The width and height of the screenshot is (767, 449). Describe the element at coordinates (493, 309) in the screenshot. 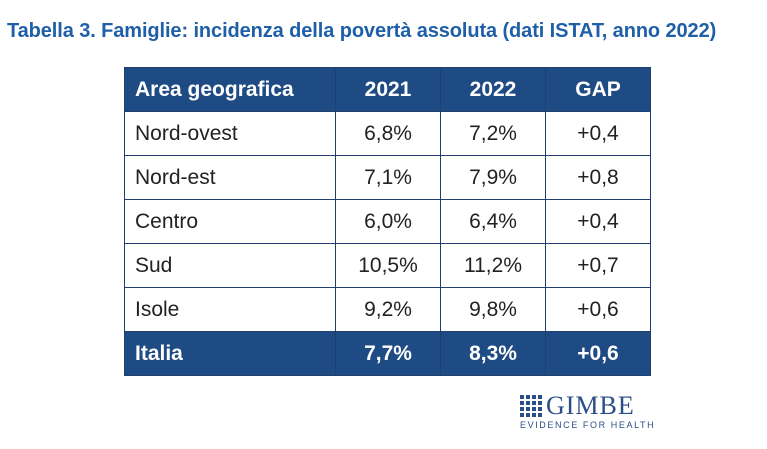

I see `cell-2022: 9,8%` at that location.